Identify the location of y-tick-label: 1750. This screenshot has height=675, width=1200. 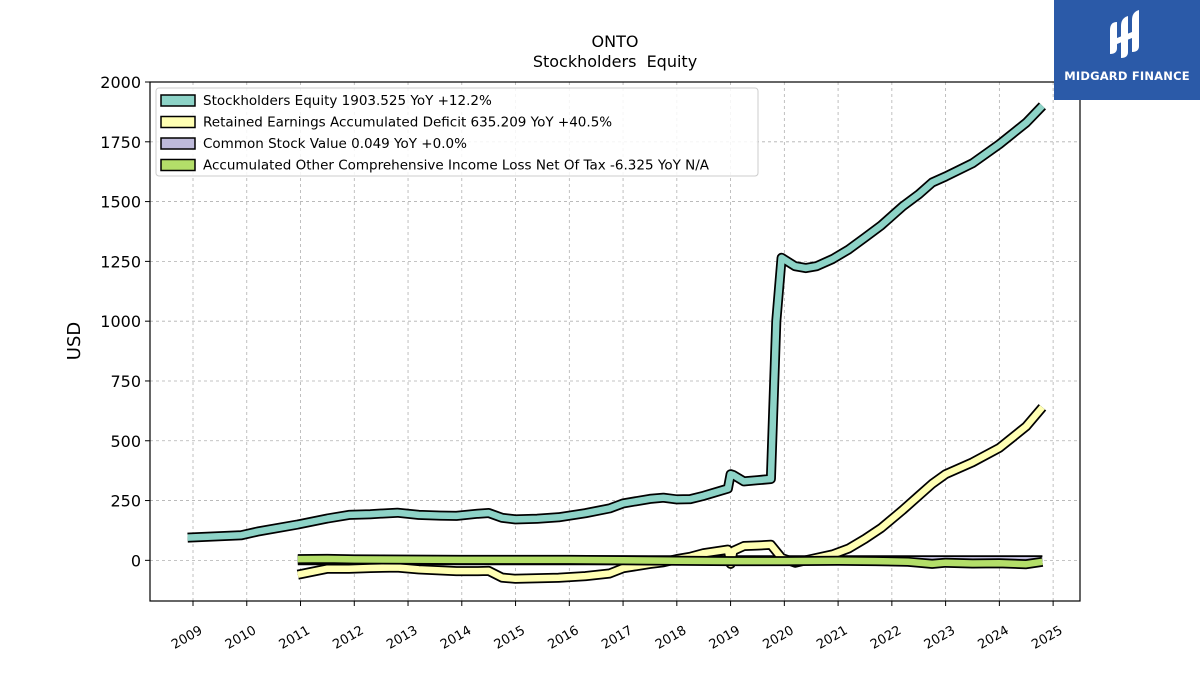
(120, 142).